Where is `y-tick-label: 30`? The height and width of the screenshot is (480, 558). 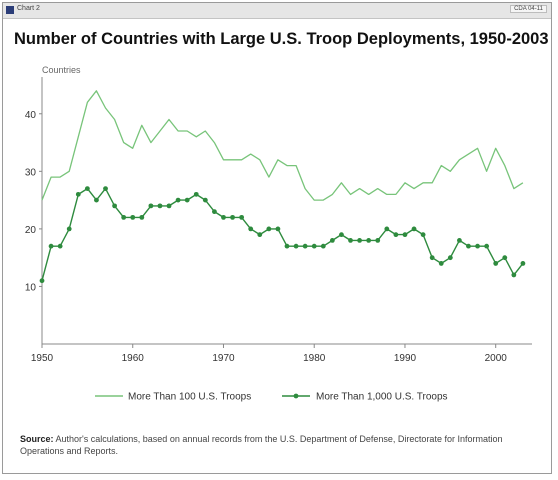 y-tick-label: 30 is located at coordinates (31, 172).